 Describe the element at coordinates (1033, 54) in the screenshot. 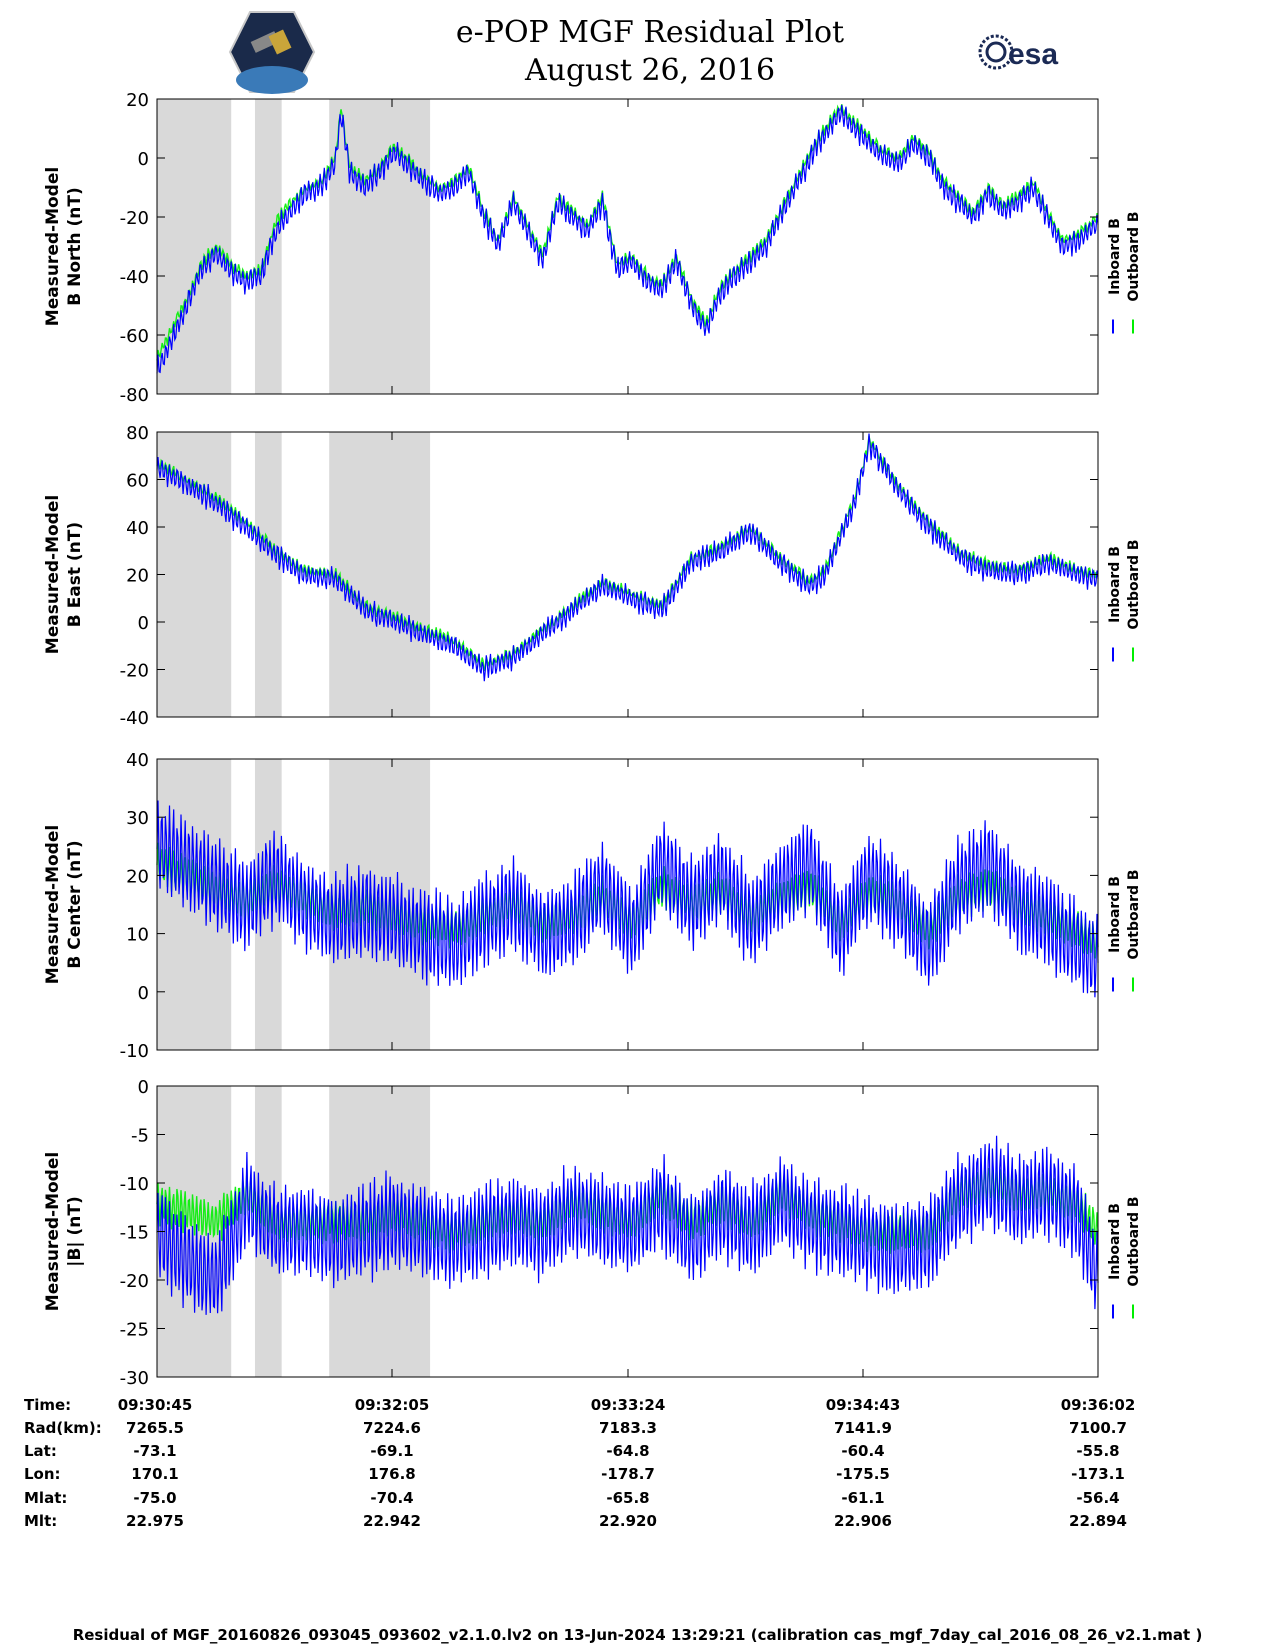

I see `svg-text: esa` at that location.